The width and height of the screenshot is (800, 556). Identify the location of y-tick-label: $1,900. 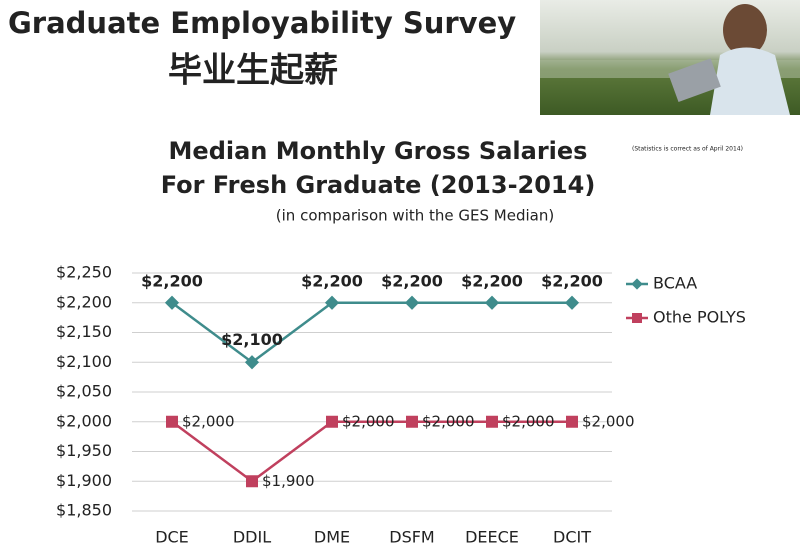
(84, 480).